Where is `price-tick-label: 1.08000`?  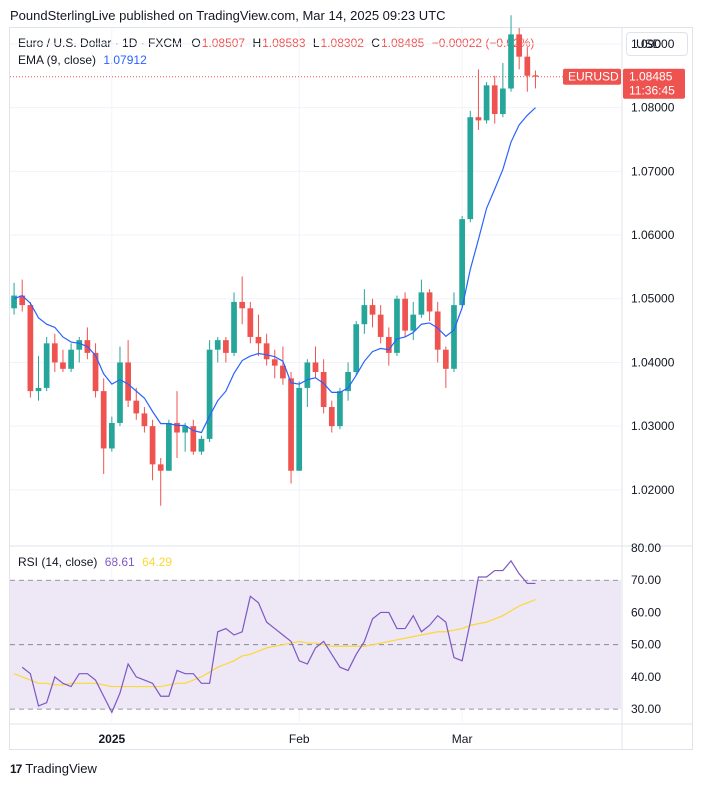 price-tick-label: 1.08000 is located at coordinates (653, 108).